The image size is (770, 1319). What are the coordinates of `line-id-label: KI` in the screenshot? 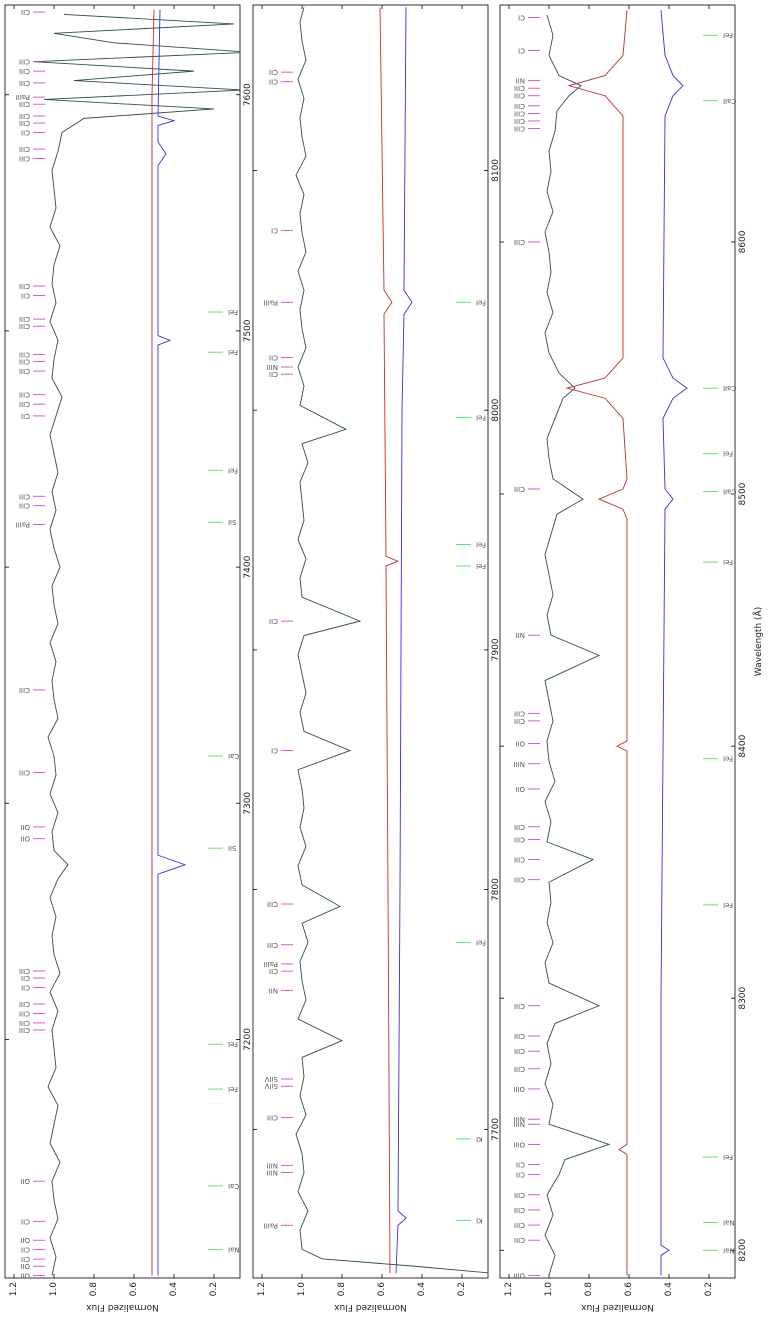 It's located at (479, 1220).